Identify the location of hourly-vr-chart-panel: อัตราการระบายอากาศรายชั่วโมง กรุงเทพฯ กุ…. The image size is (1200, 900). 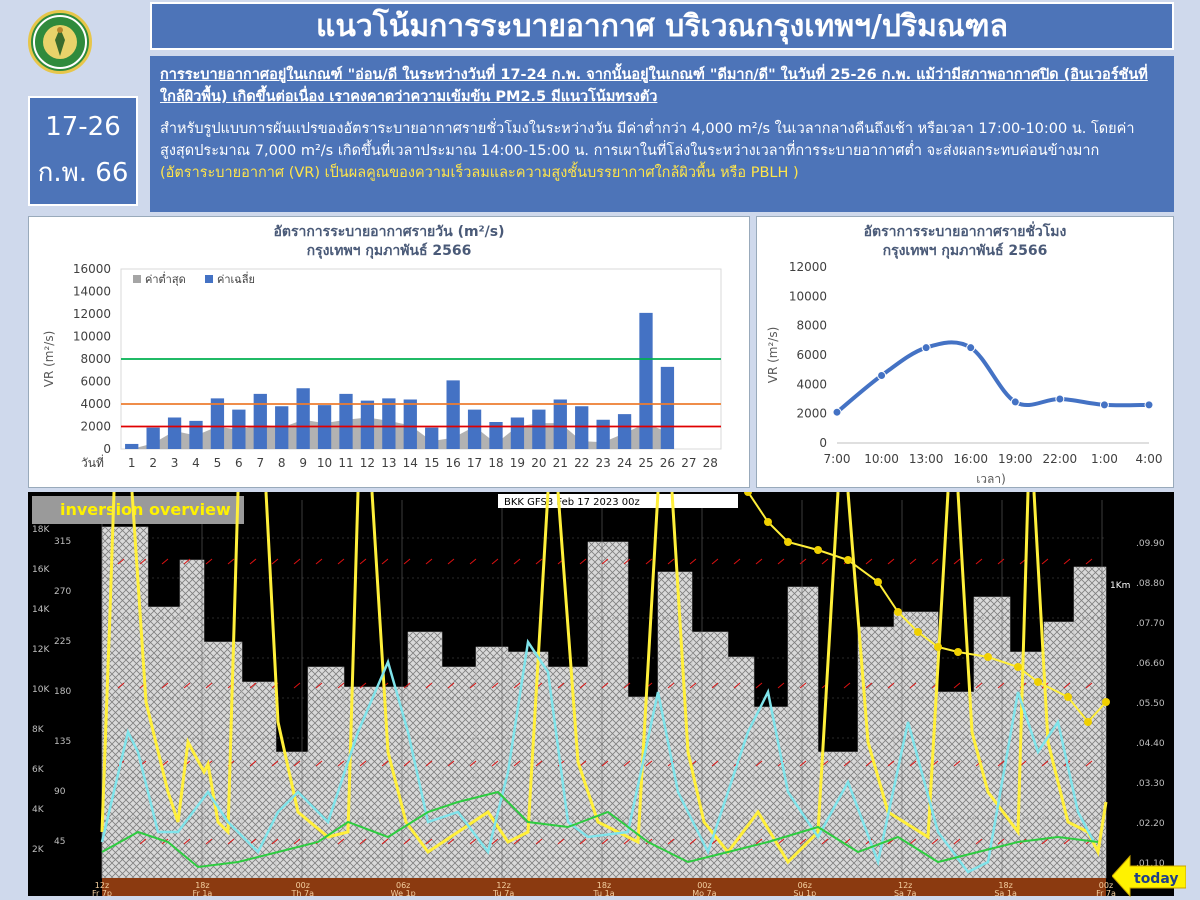
(965, 352).